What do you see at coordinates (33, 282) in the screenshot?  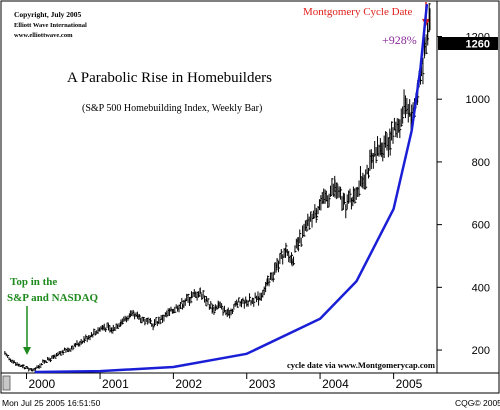 I see `bottom-label-line1: Top in the` at bounding box center [33, 282].